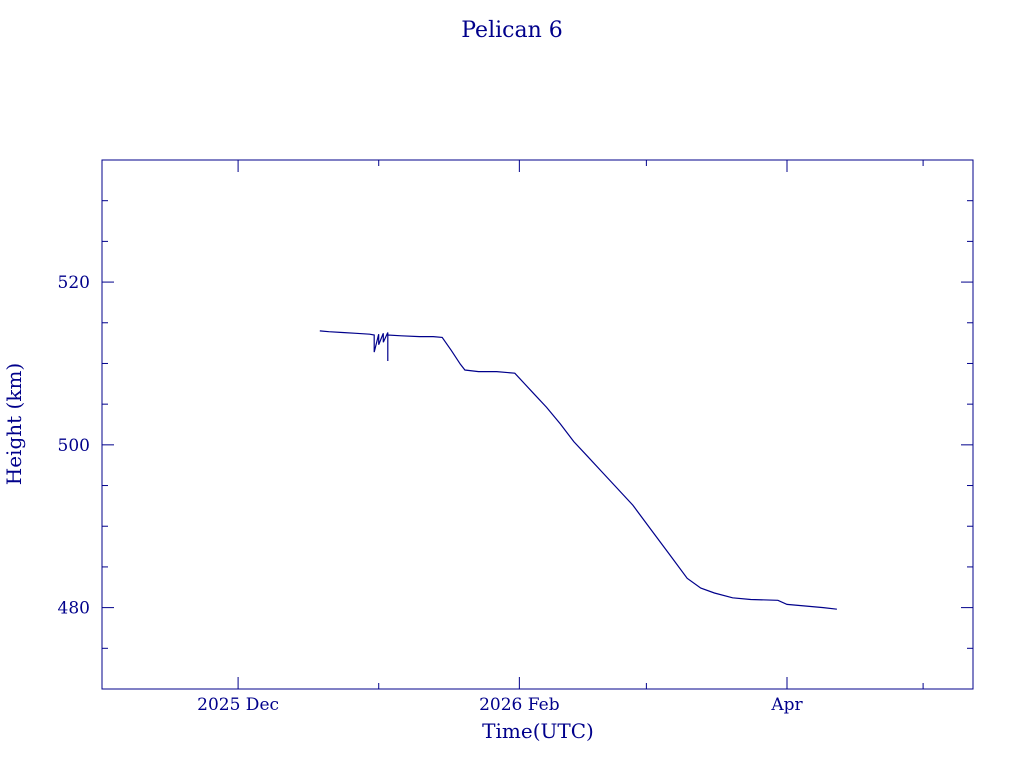  What do you see at coordinates (74, 283) in the screenshot?
I see `y-tick-label: 520` at bounding box center [74, 283].